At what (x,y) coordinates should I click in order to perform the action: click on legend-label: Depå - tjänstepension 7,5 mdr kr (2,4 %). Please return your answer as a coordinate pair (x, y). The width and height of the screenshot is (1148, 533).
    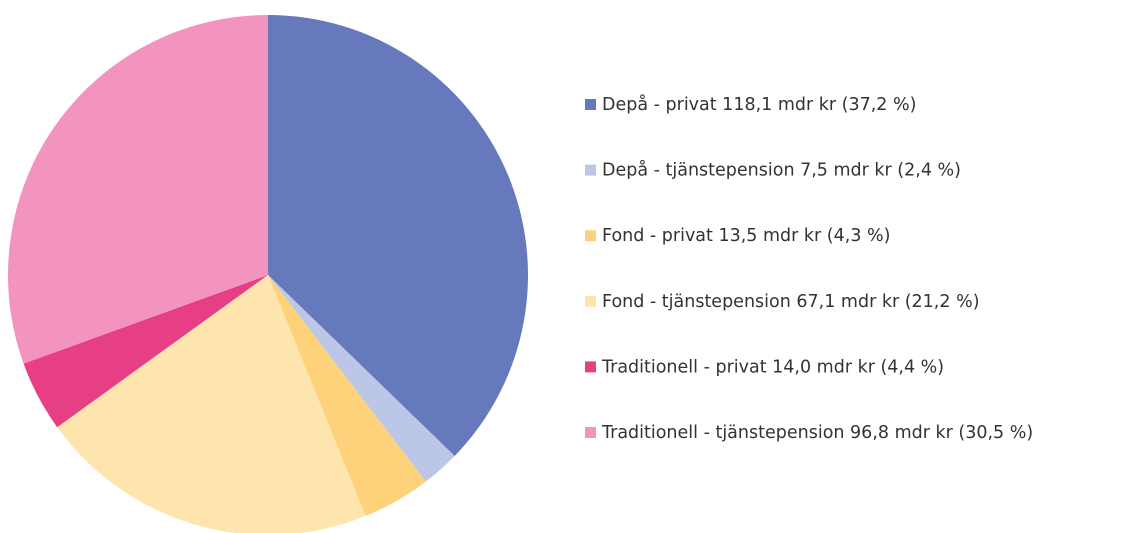
    Looking at the image, I should click on (781, 170).